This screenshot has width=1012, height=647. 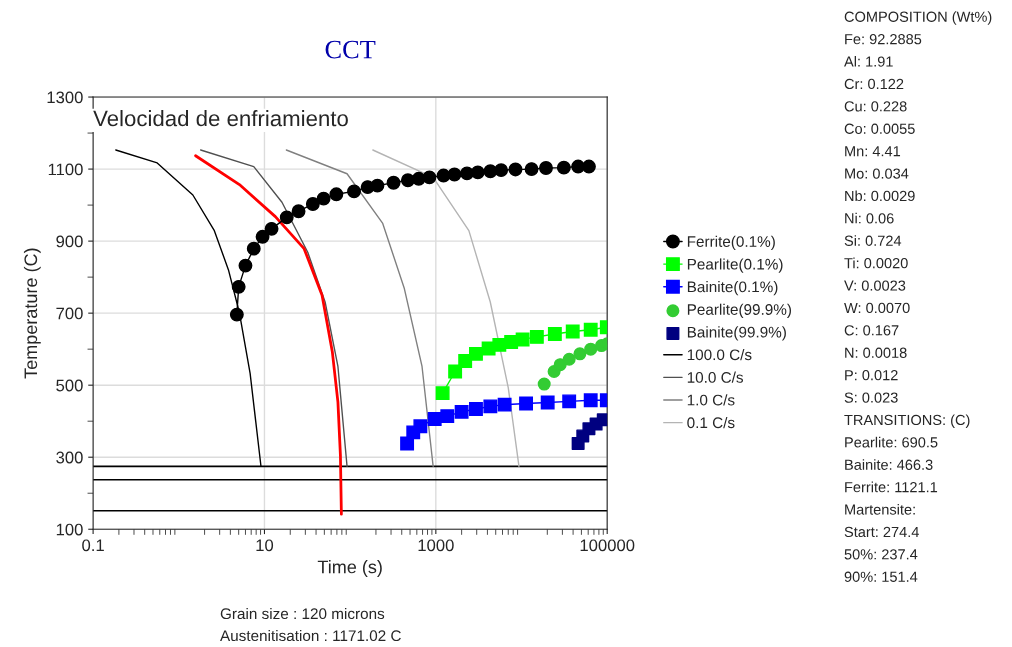 What do you see at coordinates (732, 288) in the screenshot?
I see `legend-label: Bainite(0.1%)` at bounding box center [732, 288].